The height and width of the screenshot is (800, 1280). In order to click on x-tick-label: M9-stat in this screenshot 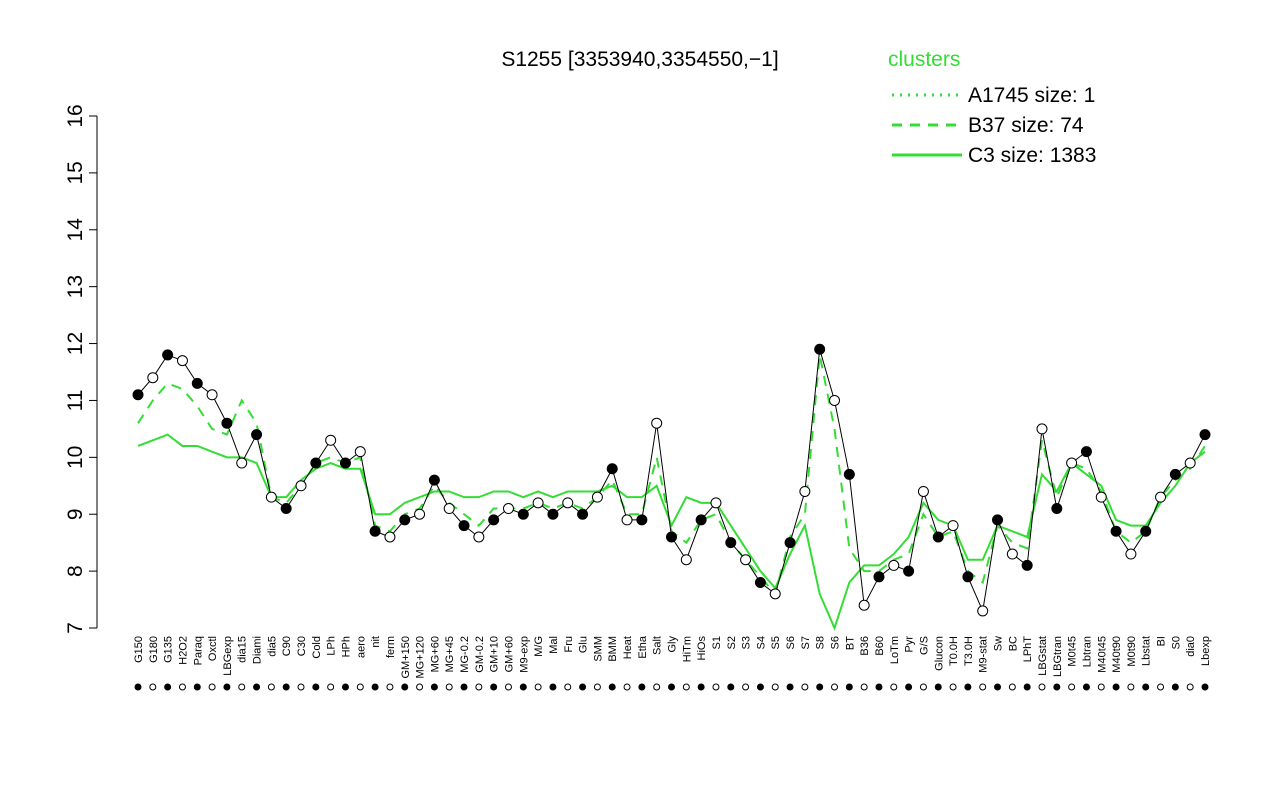, I will do `click(984, 654)`.